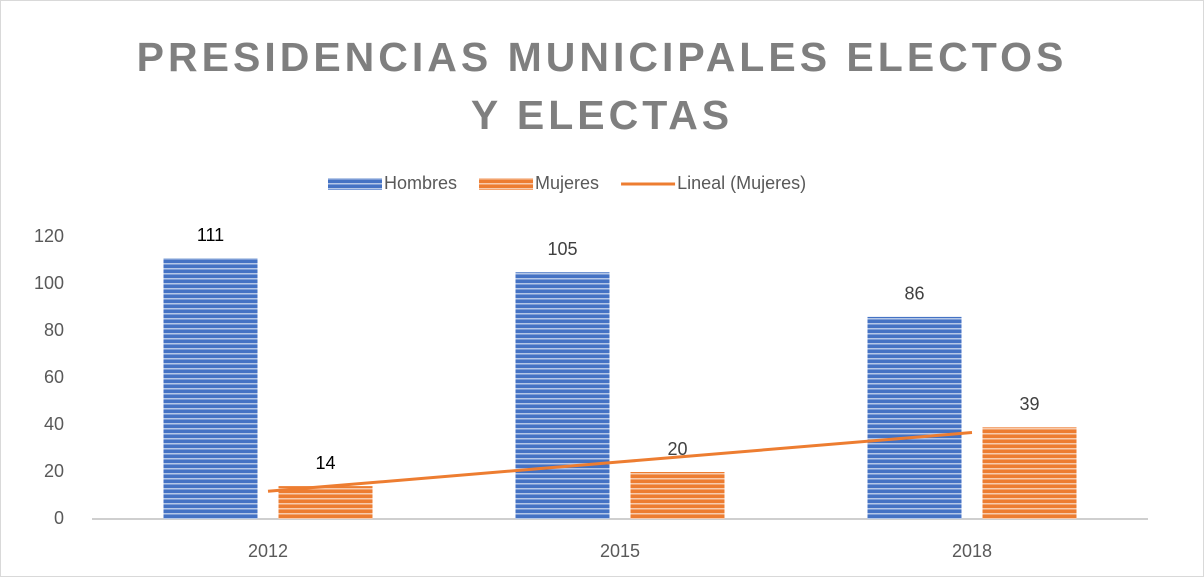 The width and height of the screenshot is (1204, 577). What do you see at coordinates (620, 462) in the screenshot?
I see `trend-line` at bounding box center [620, 462].